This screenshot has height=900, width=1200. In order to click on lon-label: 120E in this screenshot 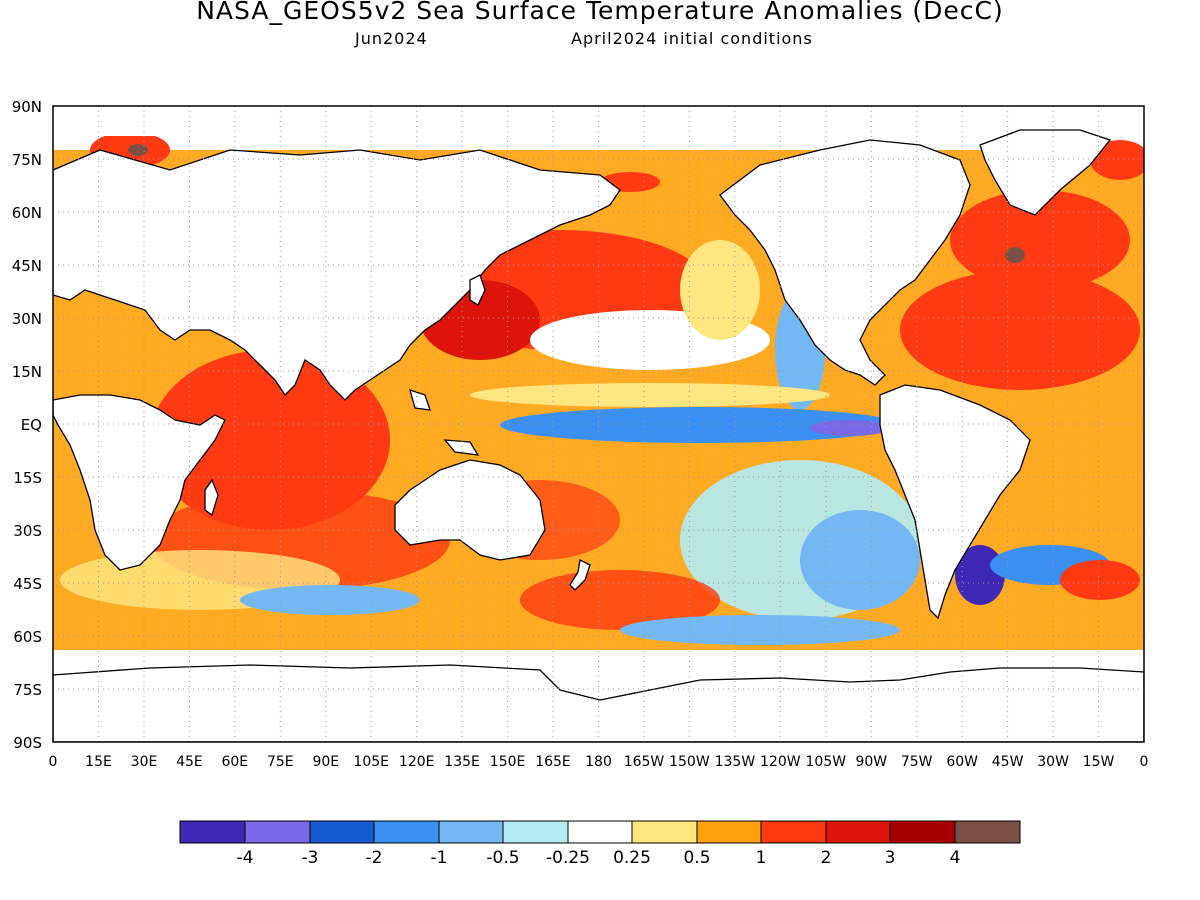, I will do `click(417, 762)`.